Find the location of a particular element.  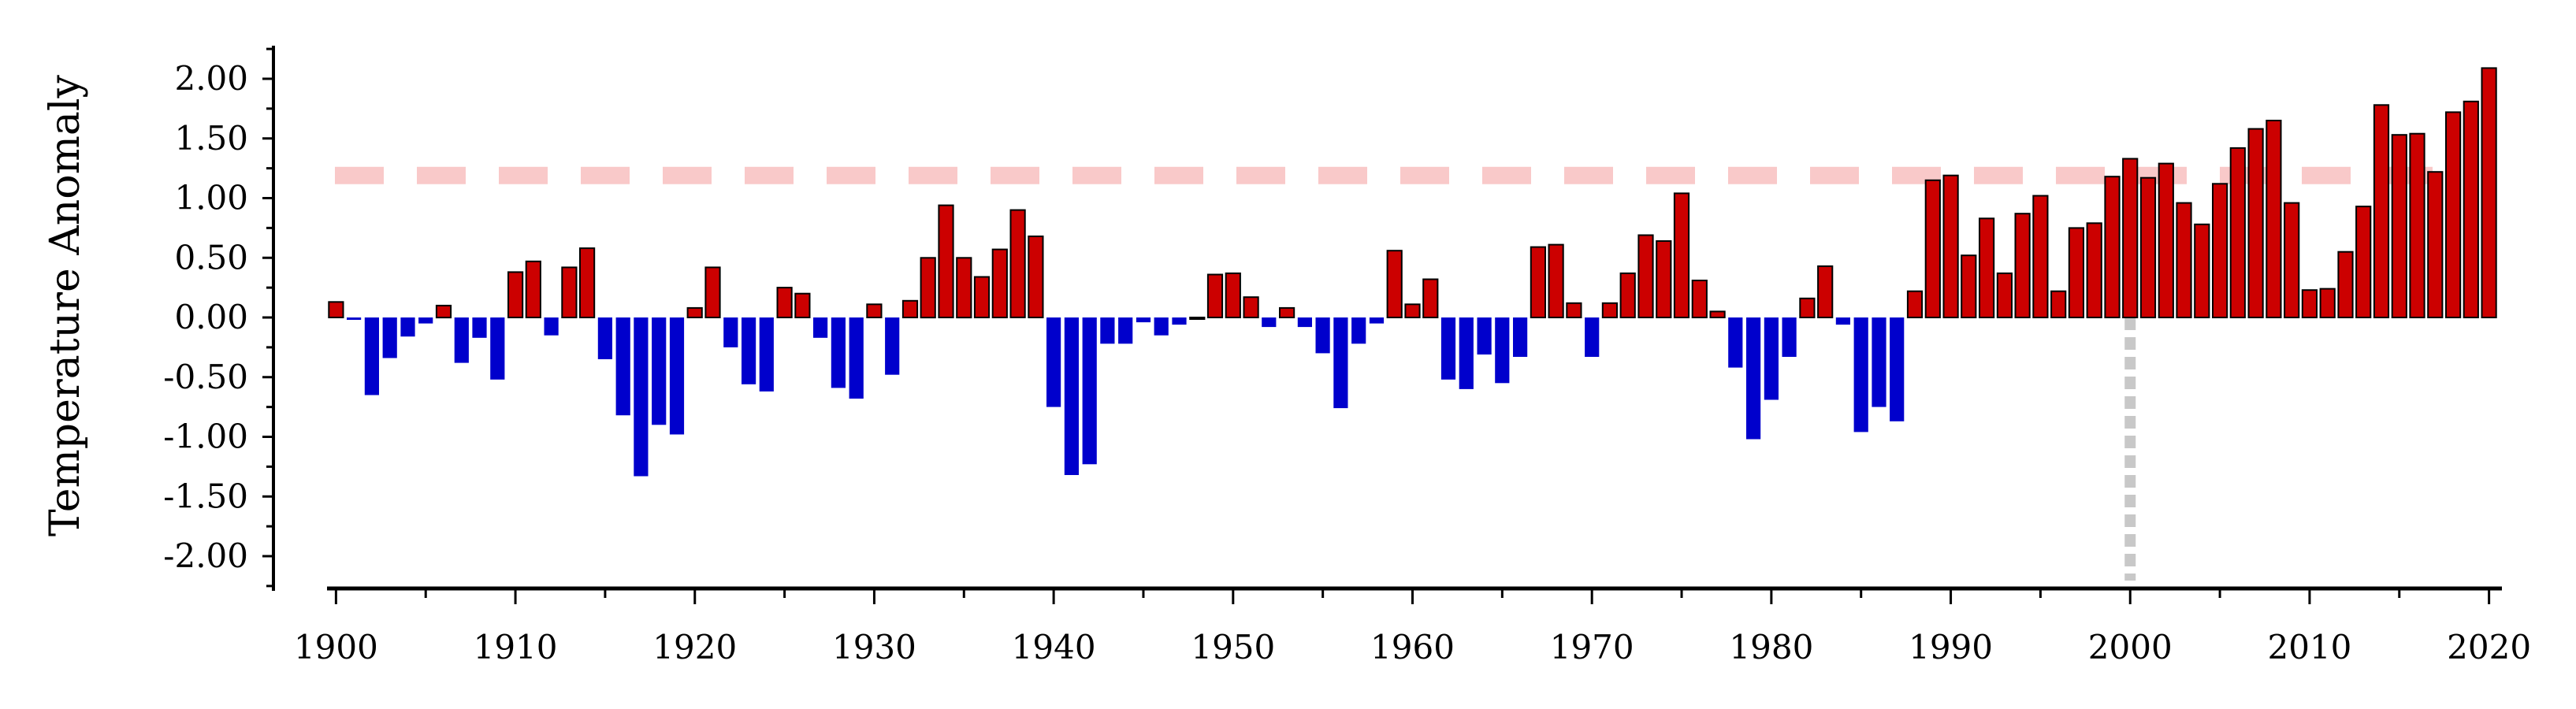

bar-1972 is located at coordinates (1627, 295).